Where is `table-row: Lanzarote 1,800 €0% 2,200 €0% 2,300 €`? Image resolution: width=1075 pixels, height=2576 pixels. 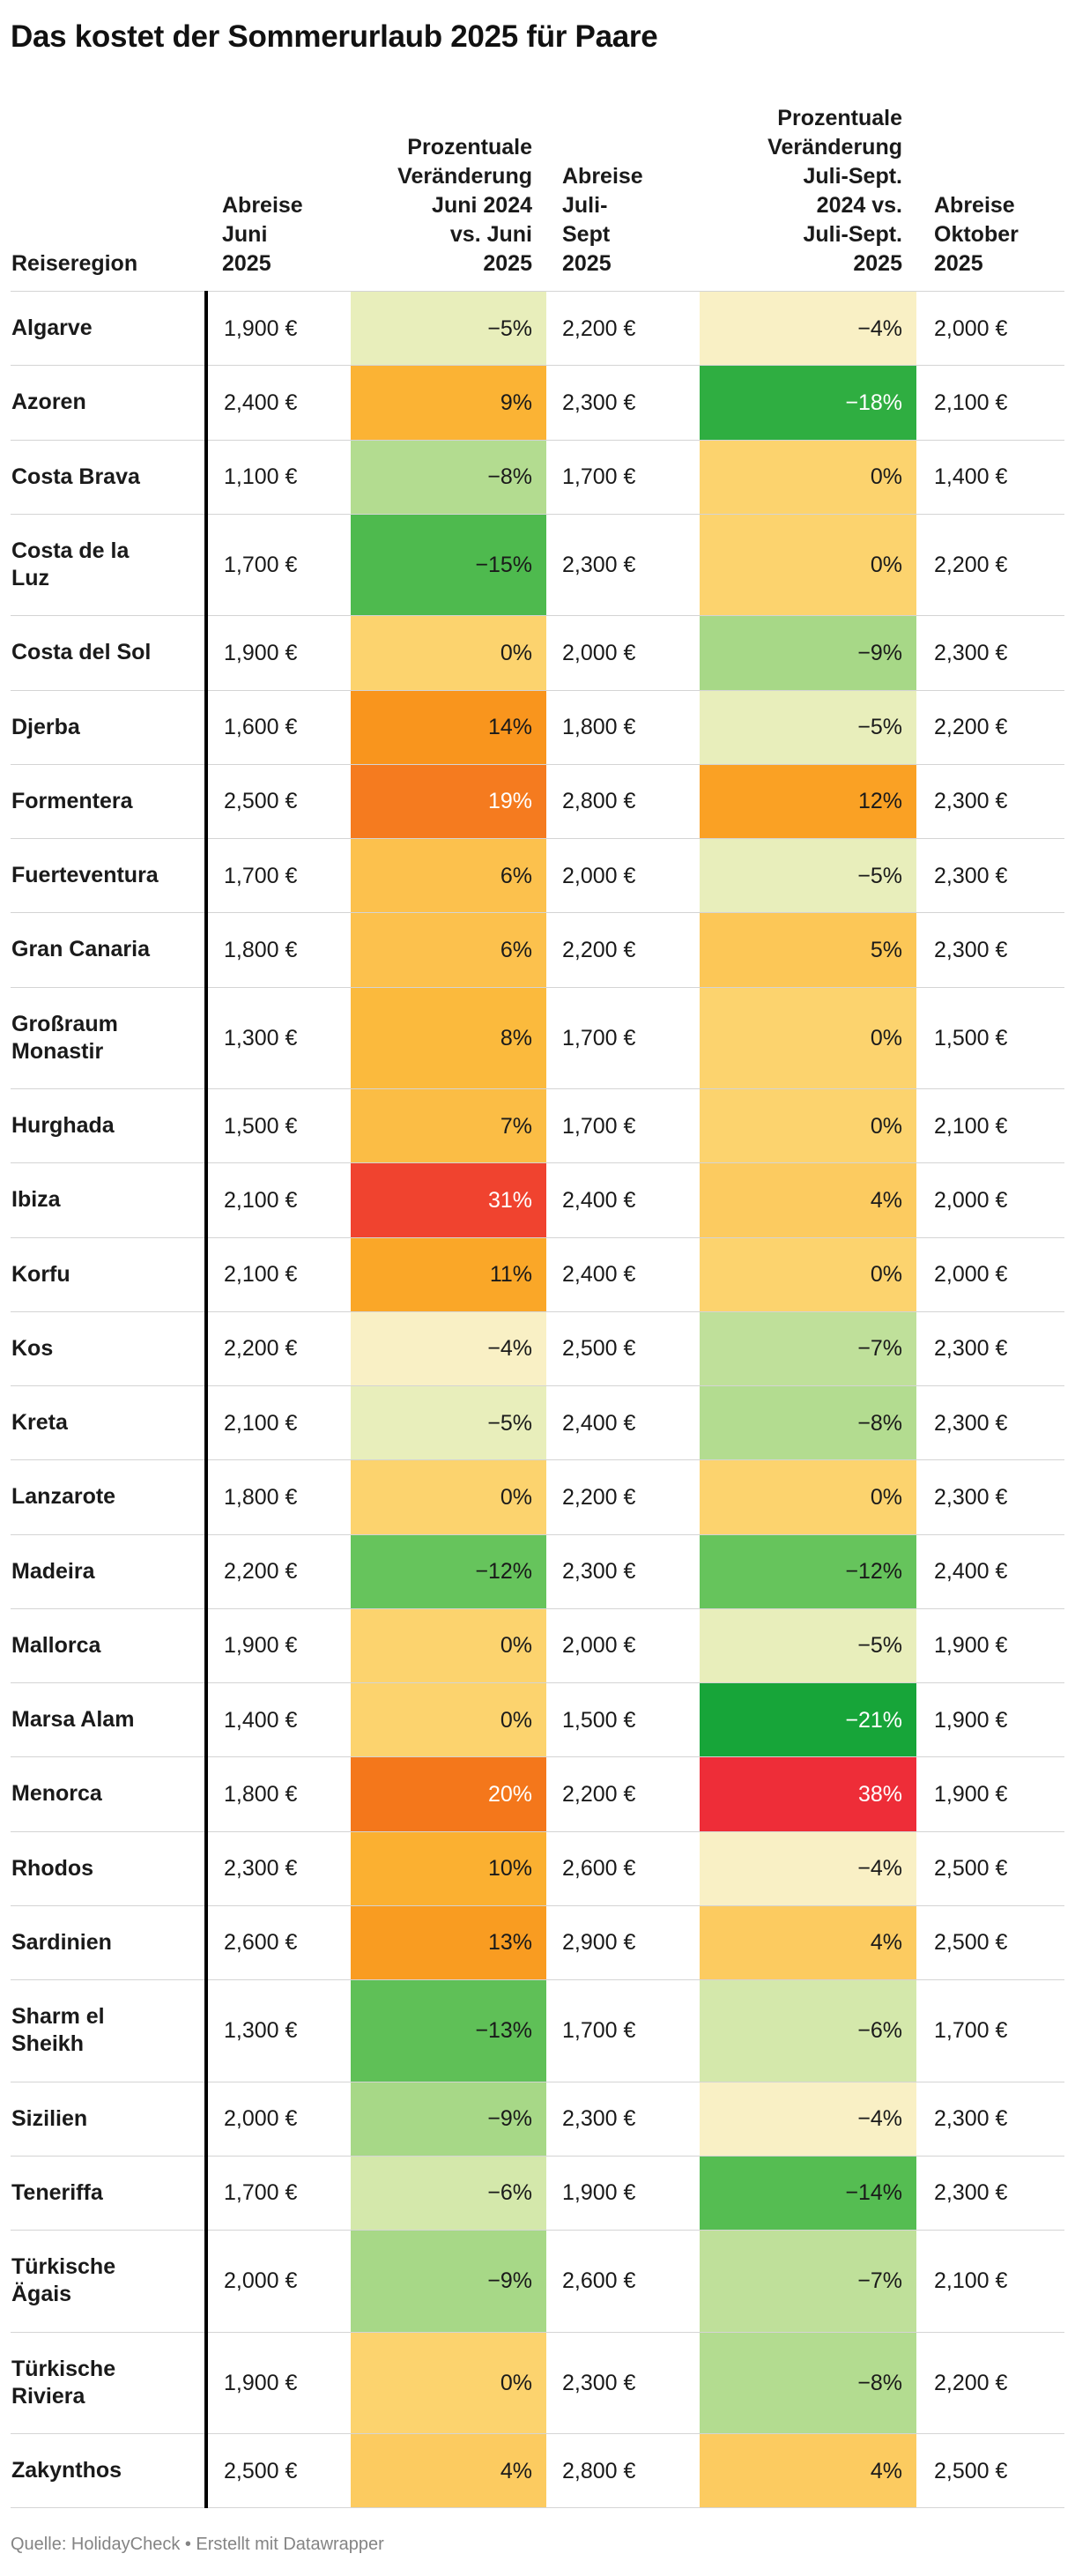
table-row: Lanzarote 1,800 €0% 2,200 €0% 2,300 € is located at coordinates (537, 1496).